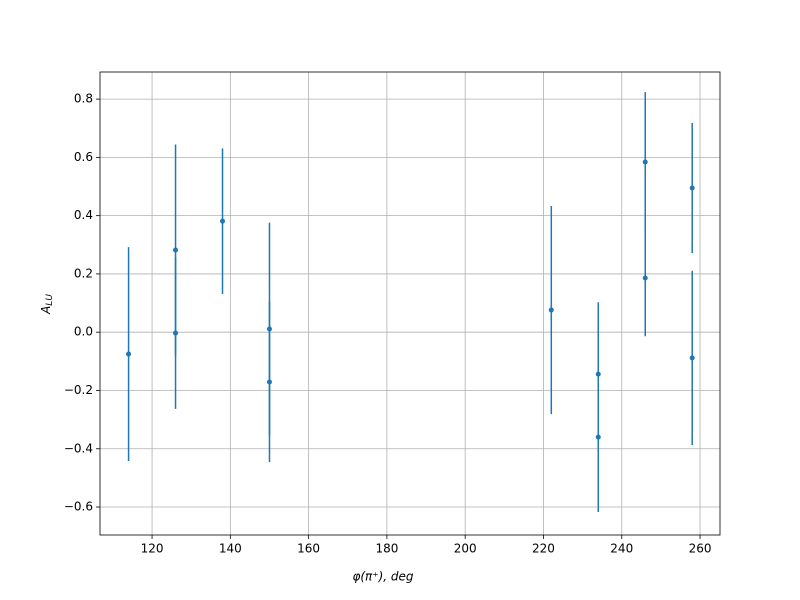 The image size is (800, 600). What do you see at coordinates (83, 273) in the screenshot?
I see `y-tick-label: 0.2` at bounding box center [83, 273].